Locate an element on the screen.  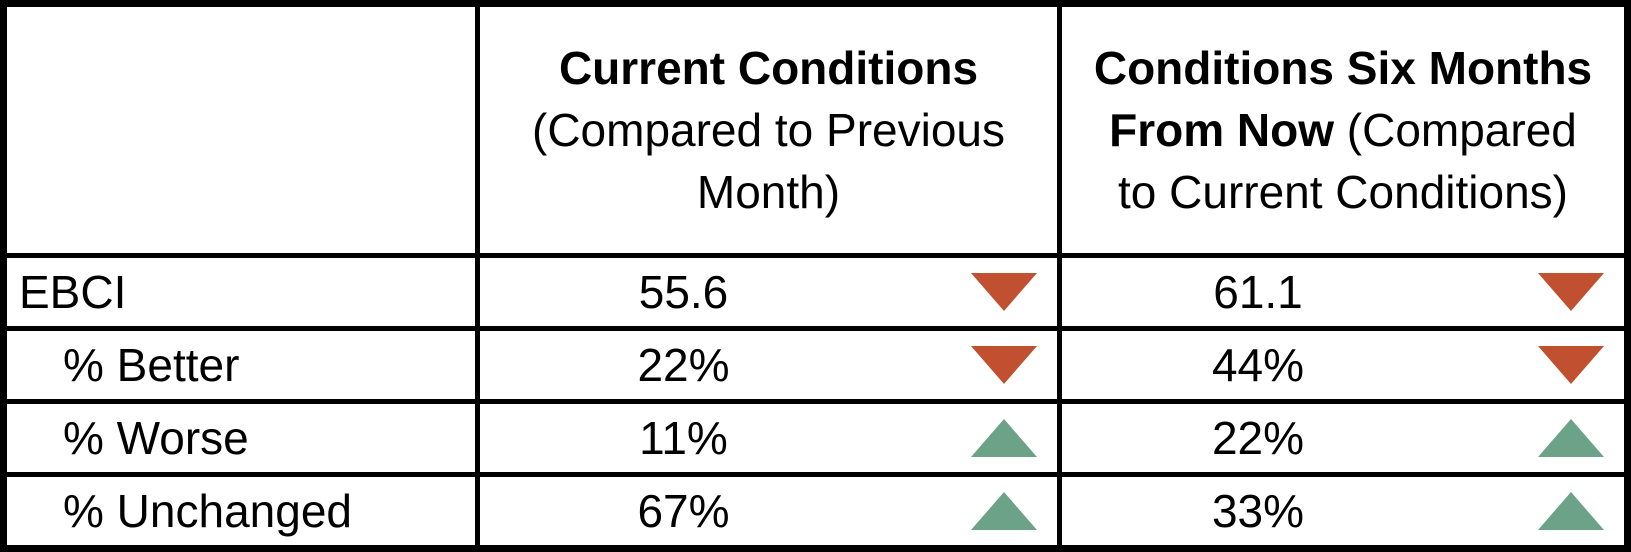
header-text: (Compared to Previous is located at coordinates (768, 130).